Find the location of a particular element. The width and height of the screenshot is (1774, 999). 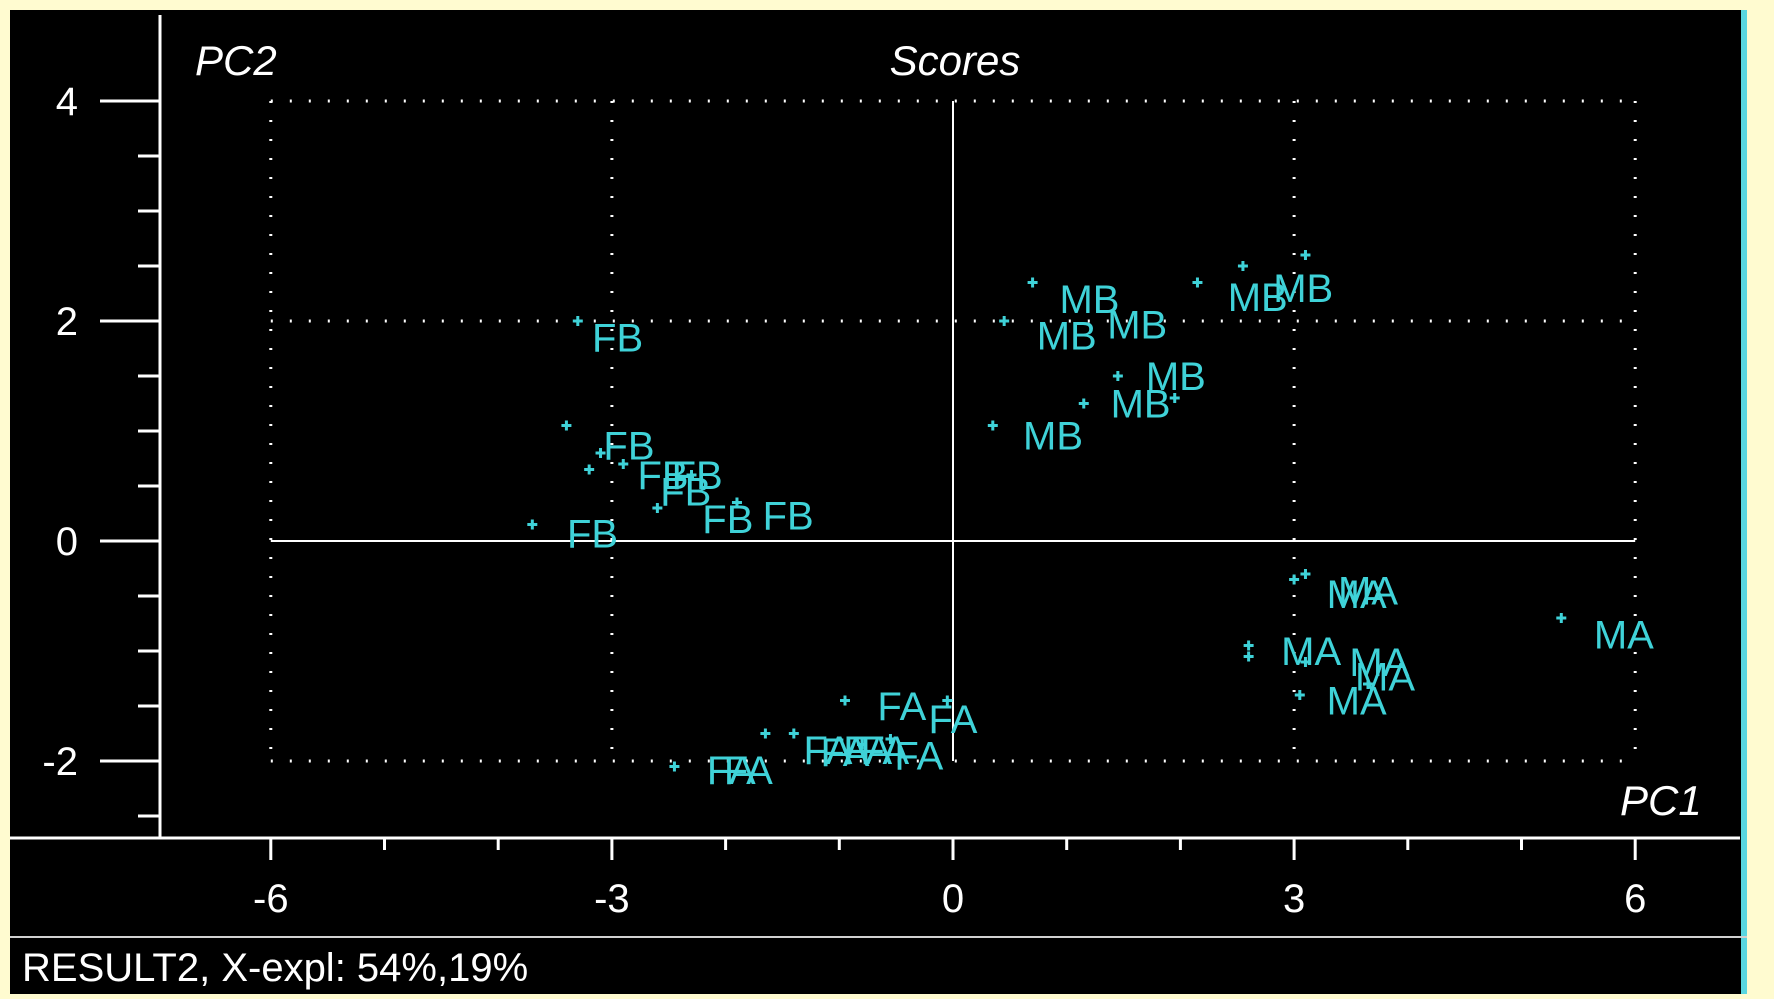

status-bar: RESULT2, X-expl: 54%,19% is located at coordinates (878, 965).